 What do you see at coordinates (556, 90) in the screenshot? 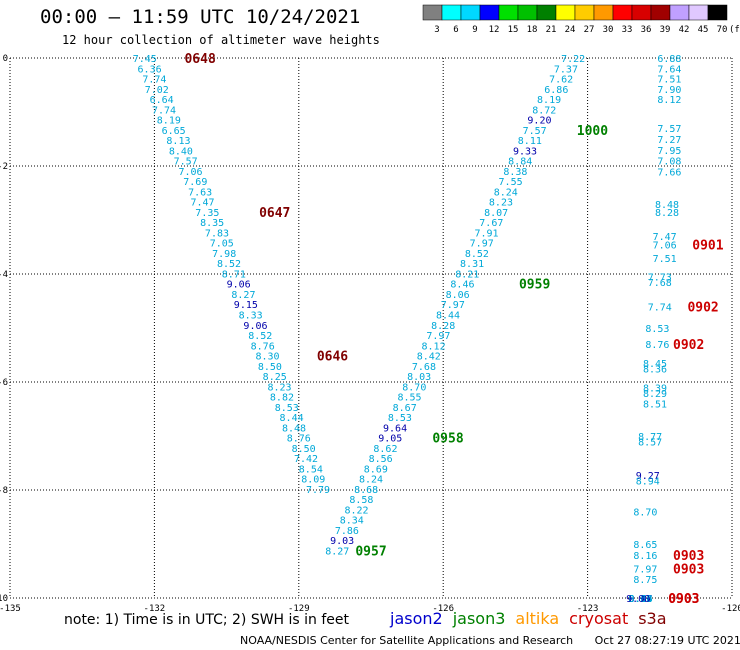
I see `wave-height-label: 6.86` at bounding box center [556, 90].